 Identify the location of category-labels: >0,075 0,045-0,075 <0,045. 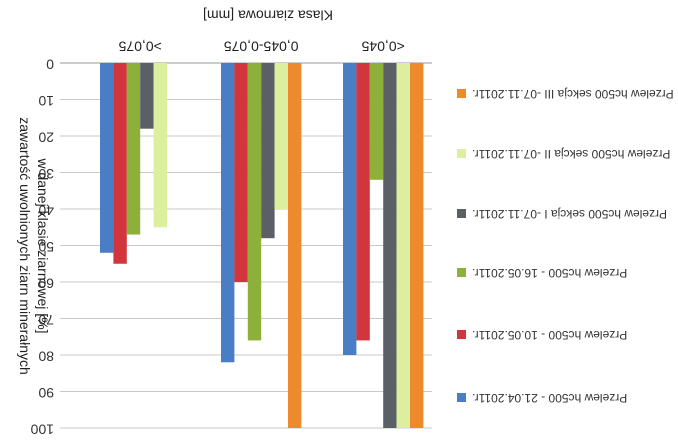
(261, 46).